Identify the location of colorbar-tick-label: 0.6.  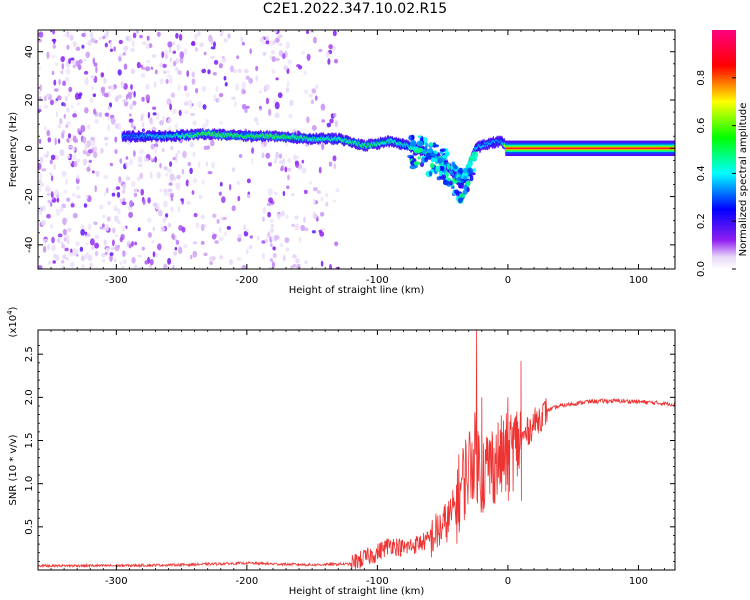
(701, 126).